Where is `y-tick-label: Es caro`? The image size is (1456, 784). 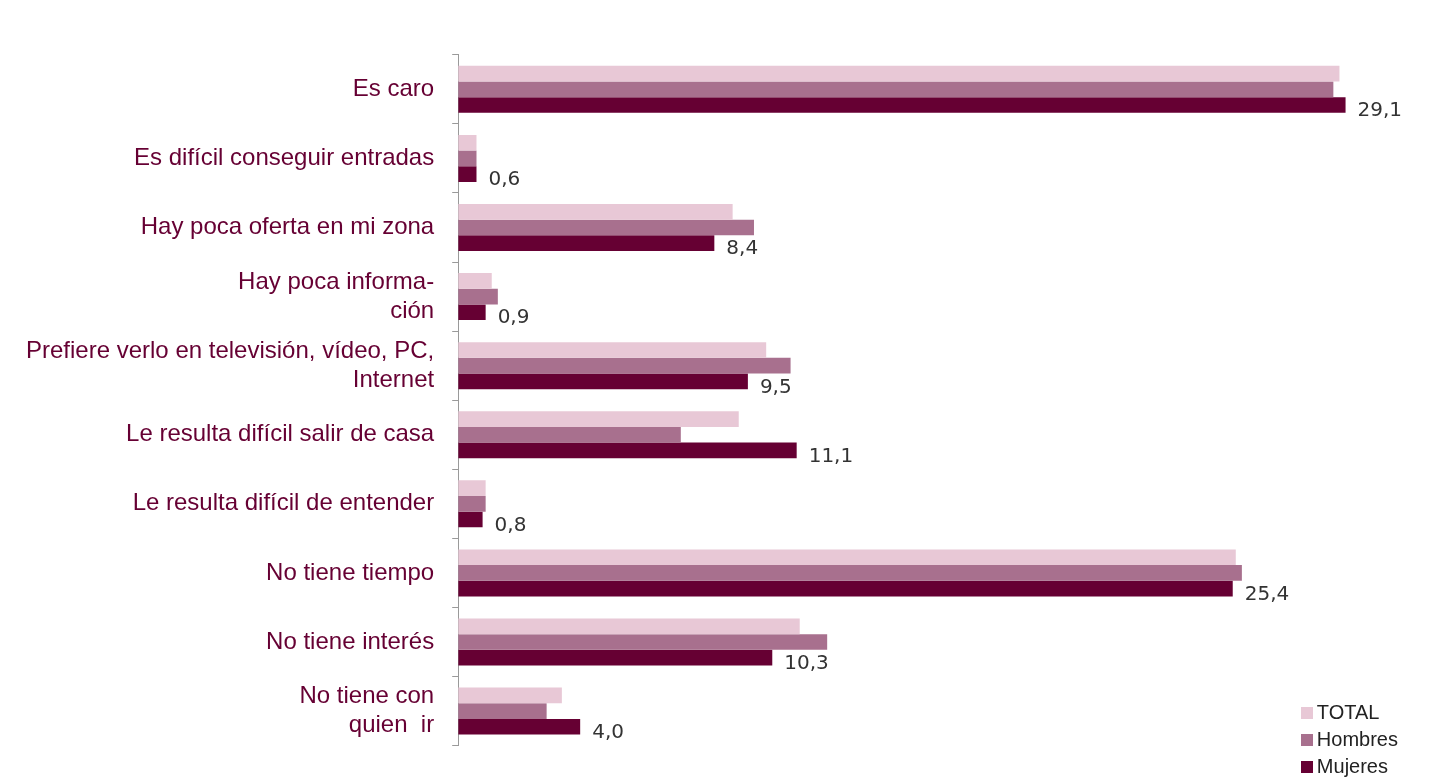
y-tick-label: Es caro is located at coordinates (393, 87).